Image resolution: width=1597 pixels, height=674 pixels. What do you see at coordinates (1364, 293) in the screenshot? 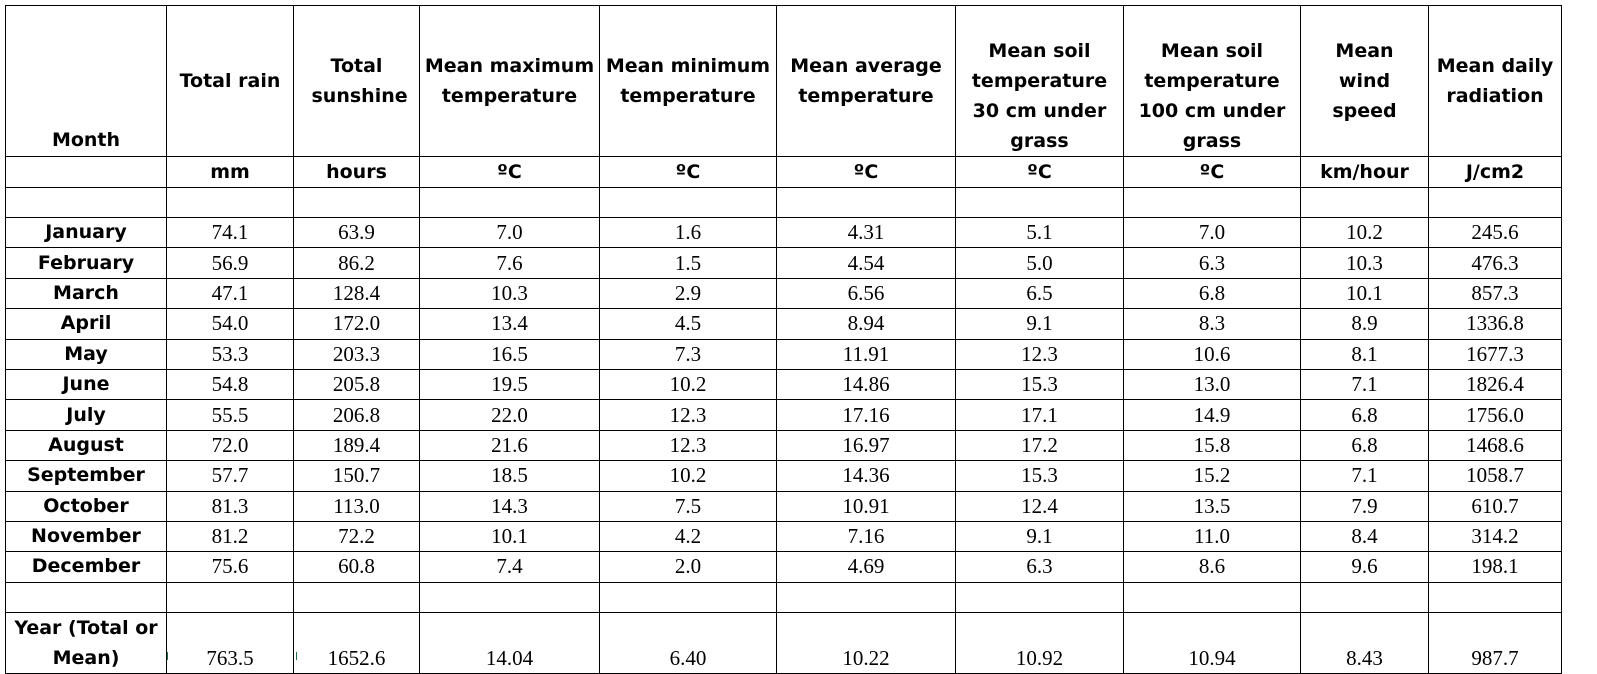
I see `data-cell: 10.1` at bounding box center [1364, 293].